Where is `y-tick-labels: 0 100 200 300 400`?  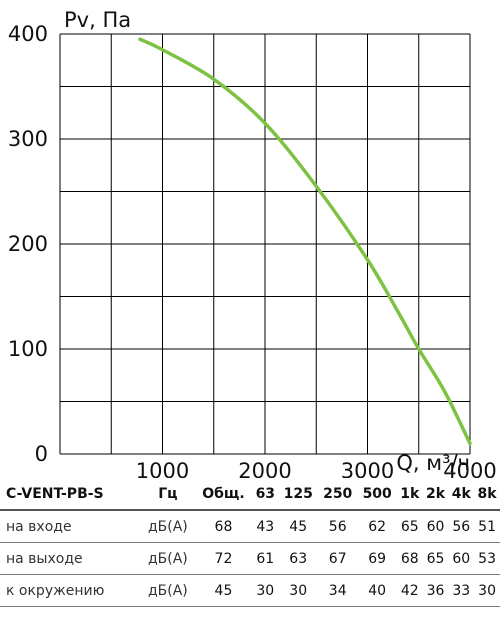
y-tick-labels: 0 100 200 300 400 is located at coordinates (28, 244).